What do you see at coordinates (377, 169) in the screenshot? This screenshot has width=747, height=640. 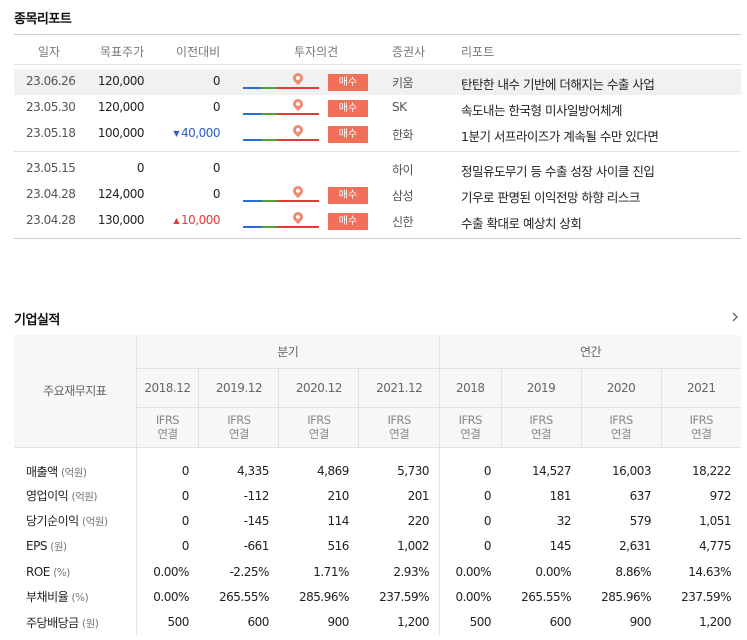 I see `report-row: 23.05.15 0 0 하이 정밀유도무기 등 수출 성장 사이클 진입` at bounding box center [377, 169].